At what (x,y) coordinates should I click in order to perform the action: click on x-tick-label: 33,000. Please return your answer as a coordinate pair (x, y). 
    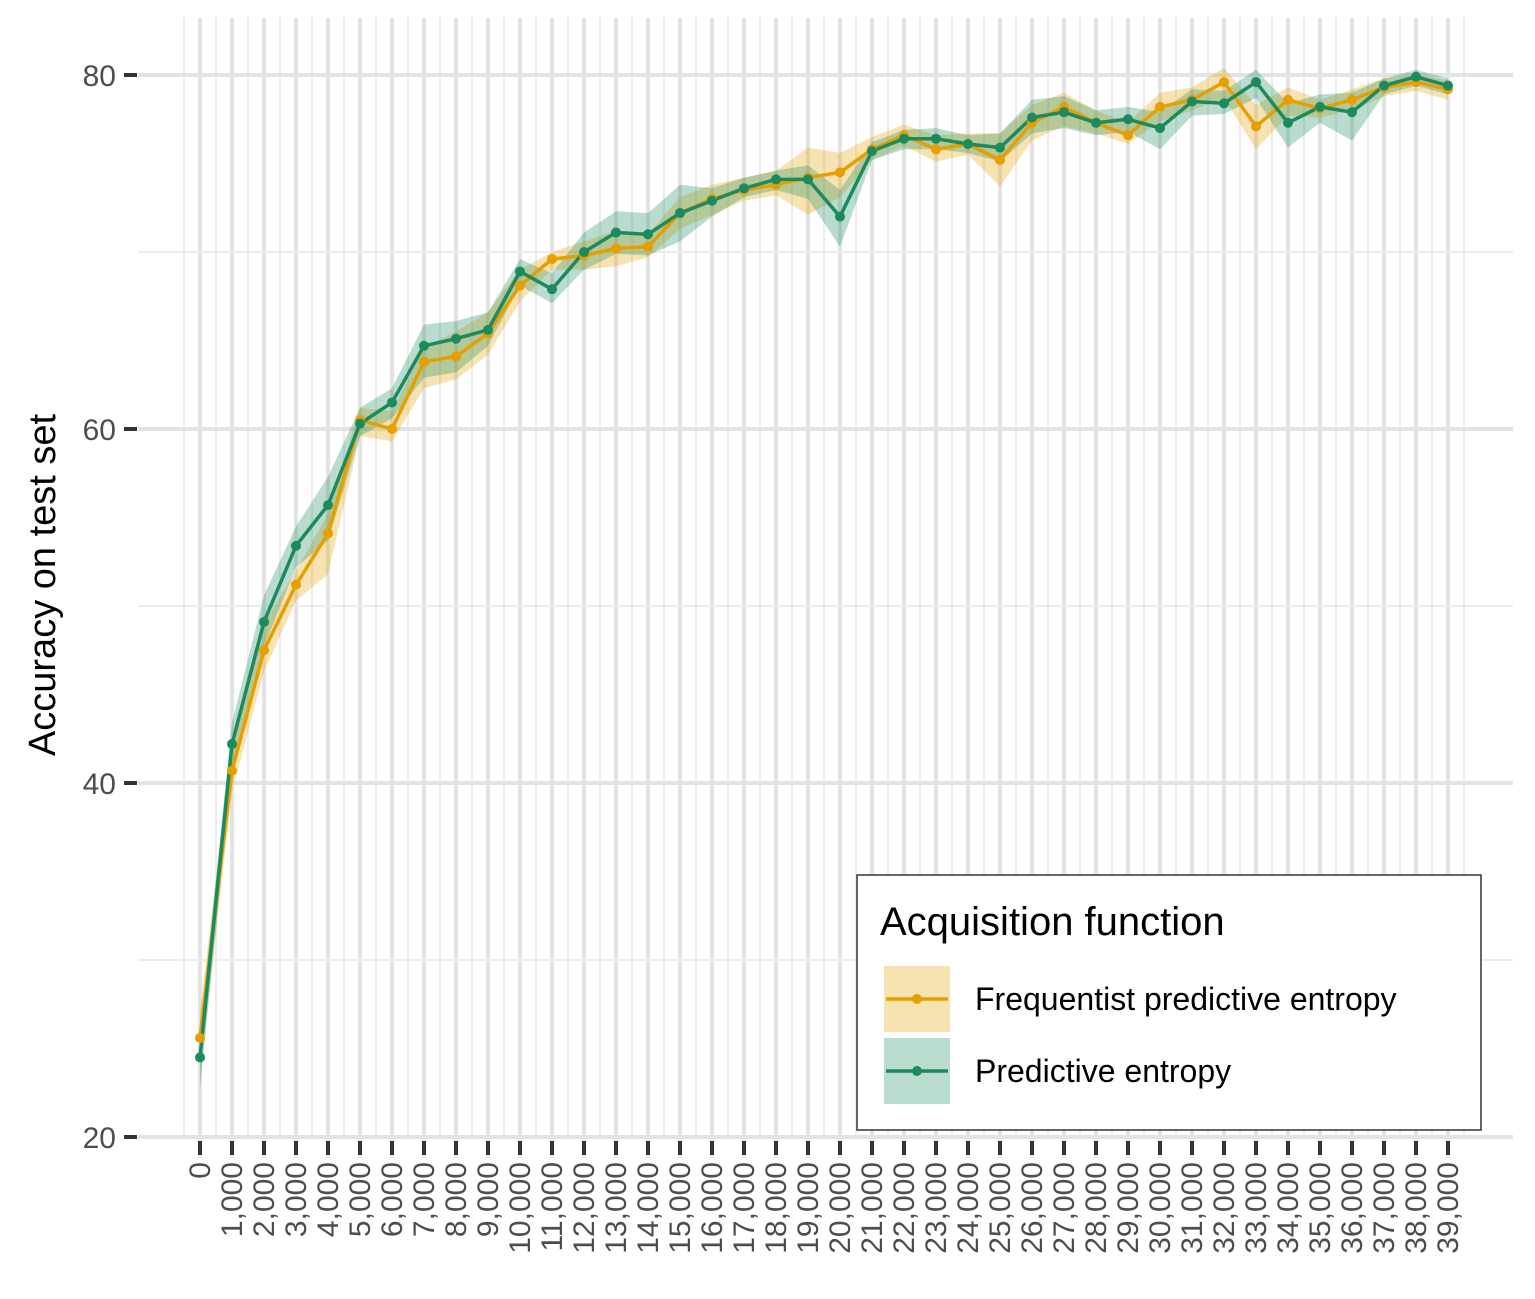
    Looking at the image, I should click on (1256, 1208).